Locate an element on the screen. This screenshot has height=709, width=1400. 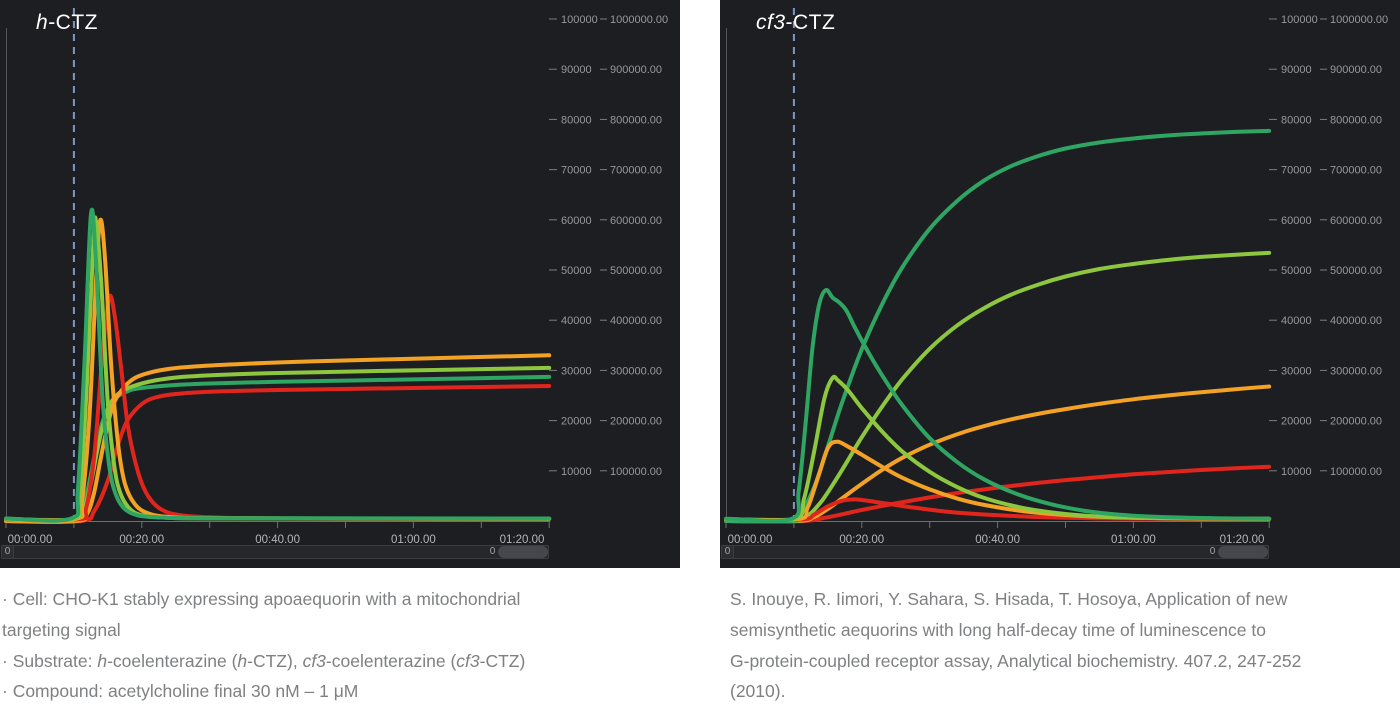
x-axis-label: 00:00.00 is located at coordinates (30, 540).